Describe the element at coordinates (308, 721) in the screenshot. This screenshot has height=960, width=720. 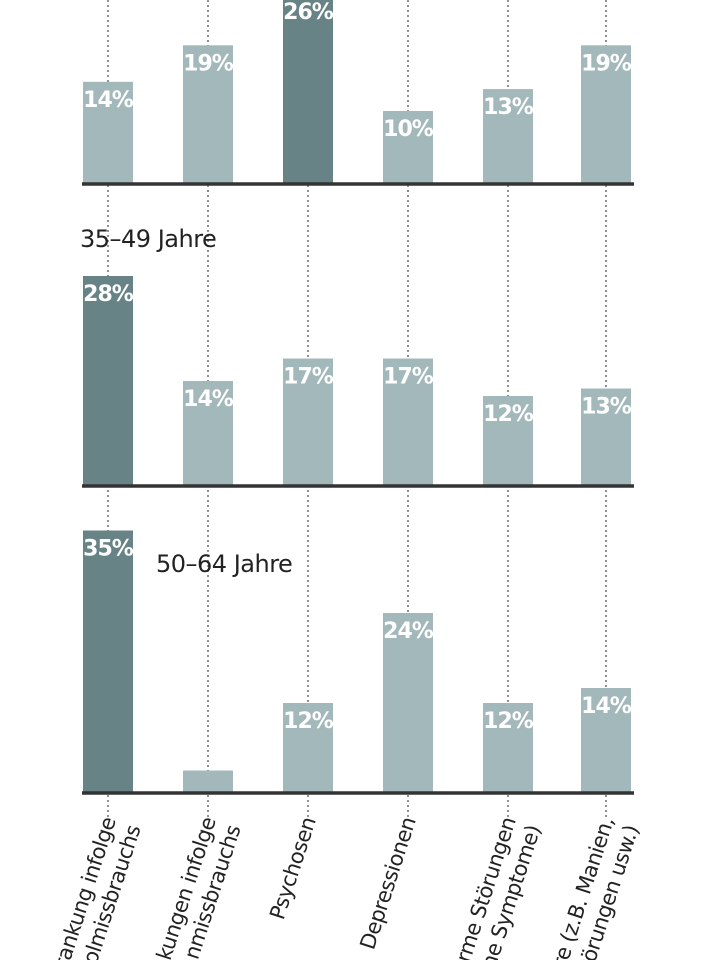
I see `bar-value-label-2-2: 12%` at that location.